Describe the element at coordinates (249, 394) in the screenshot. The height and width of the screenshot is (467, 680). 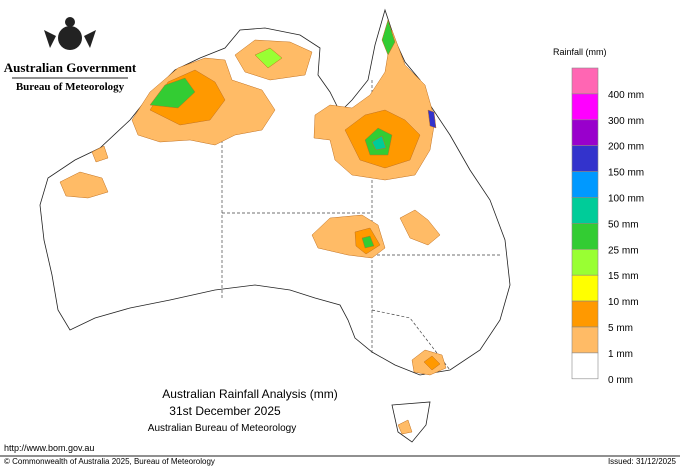
I see `map-title: Australian Rainfall Analysis (mm)` at that location.